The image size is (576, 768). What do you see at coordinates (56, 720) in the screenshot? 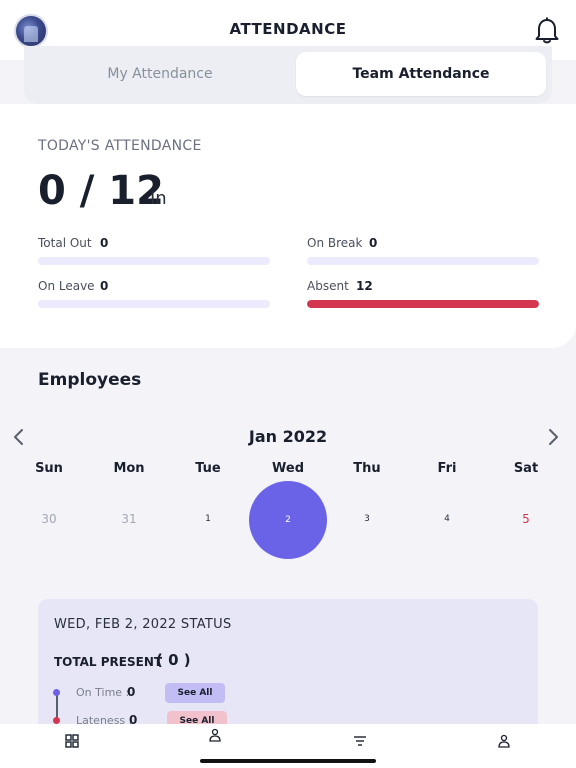
I see `lateness-dot` at bounding box center [56, 720].